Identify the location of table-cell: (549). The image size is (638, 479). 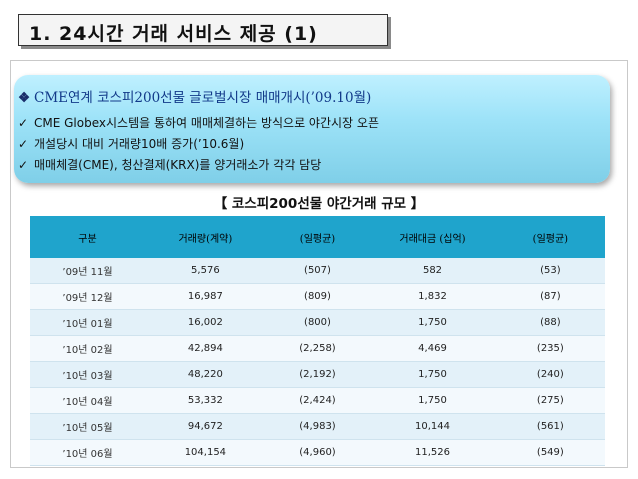
(550, 452).